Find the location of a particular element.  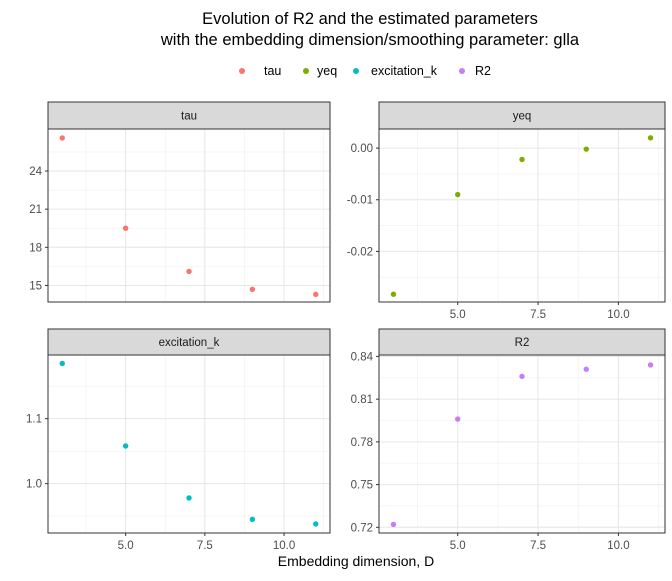

y-tick-label: 18 is located at coordinates (35, 248).